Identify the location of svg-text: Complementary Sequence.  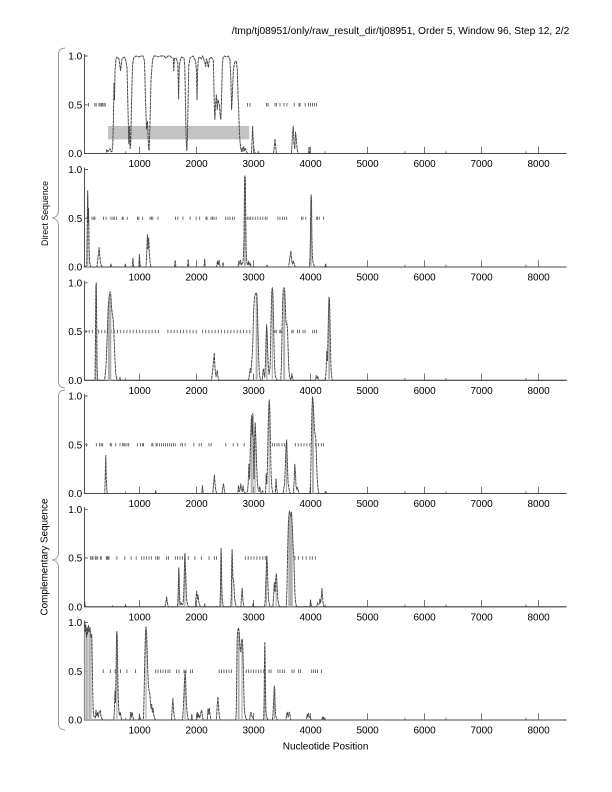
(45, 556).